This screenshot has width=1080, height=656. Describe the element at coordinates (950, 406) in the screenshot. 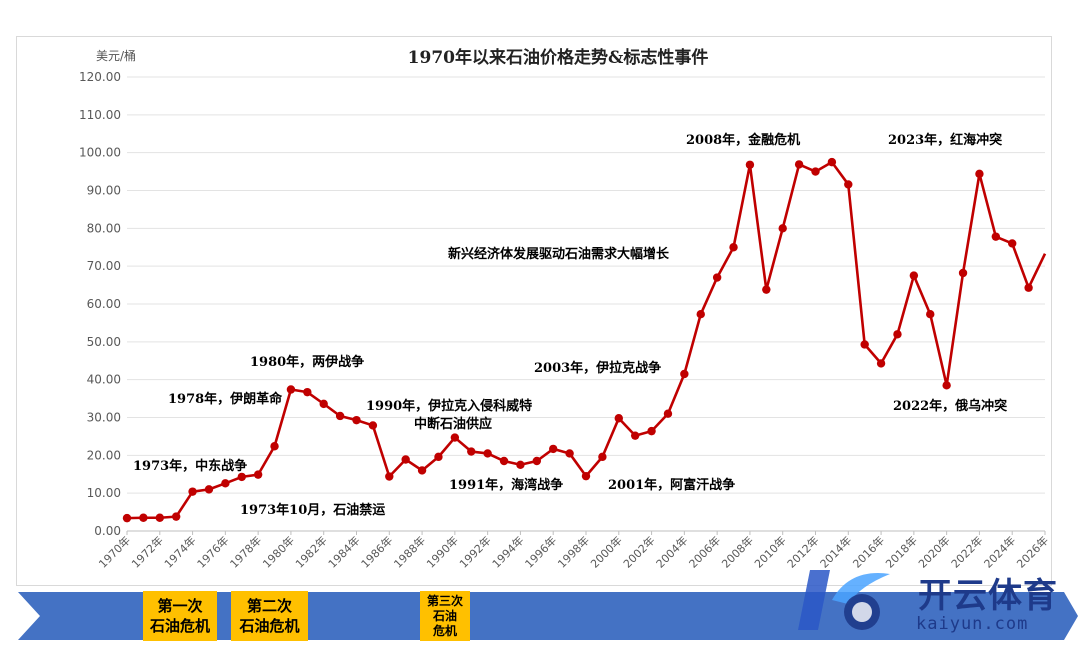

I see `annotation-a2022: 2022年，俄乌冲突` at that location.